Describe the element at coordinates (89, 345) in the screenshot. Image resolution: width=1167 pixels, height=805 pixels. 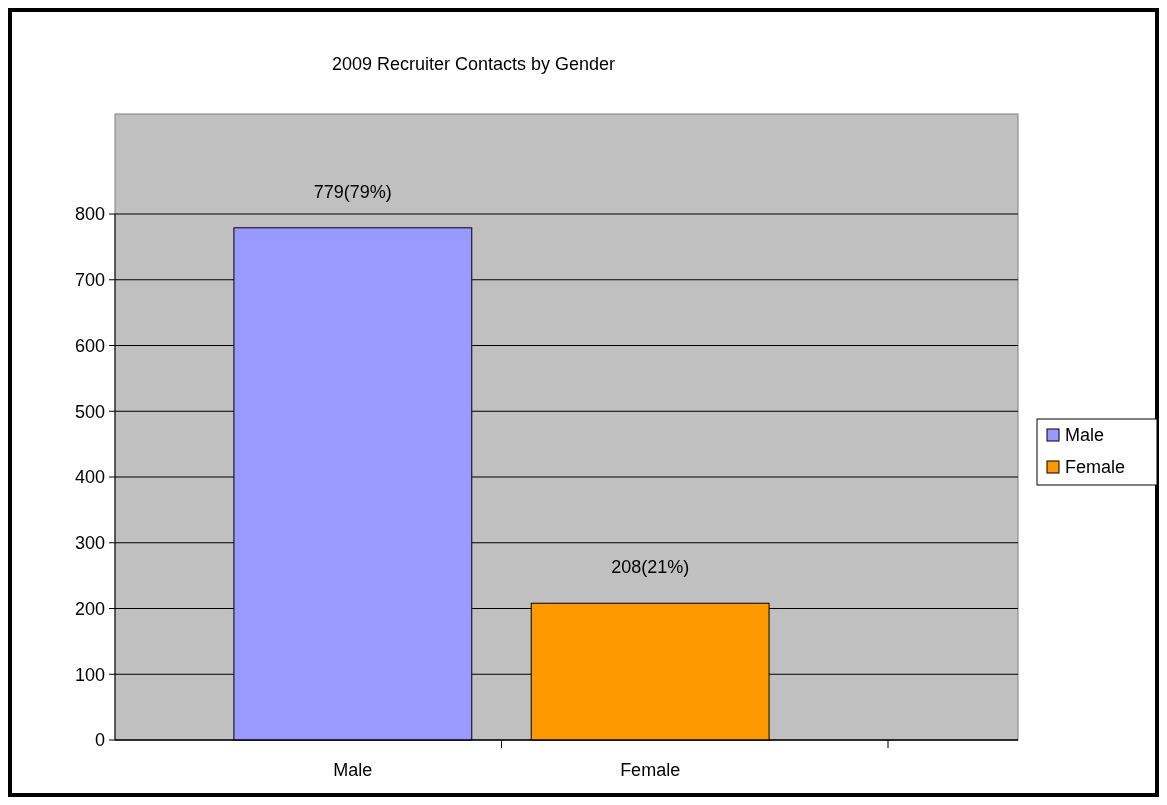
I see `y-tick-label: 600` at that location.